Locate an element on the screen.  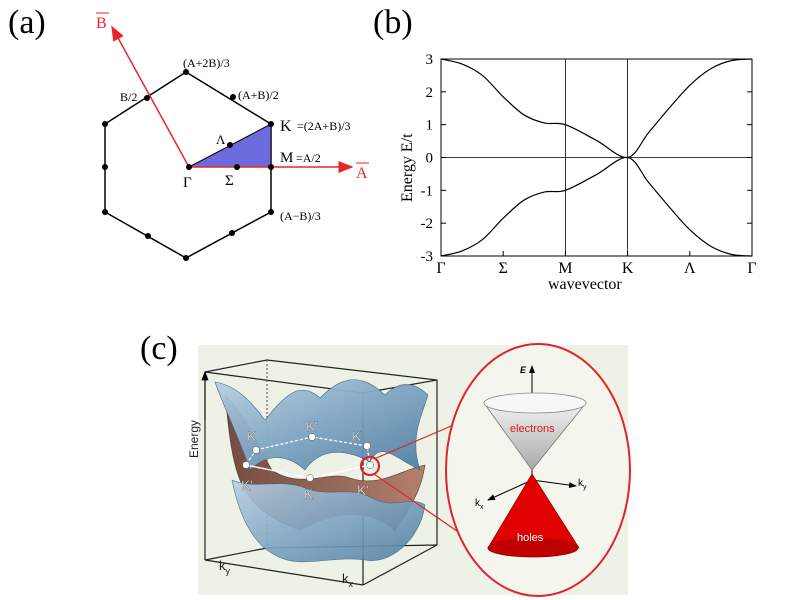
vector-b-arrow is located at coordinates (150, 96).